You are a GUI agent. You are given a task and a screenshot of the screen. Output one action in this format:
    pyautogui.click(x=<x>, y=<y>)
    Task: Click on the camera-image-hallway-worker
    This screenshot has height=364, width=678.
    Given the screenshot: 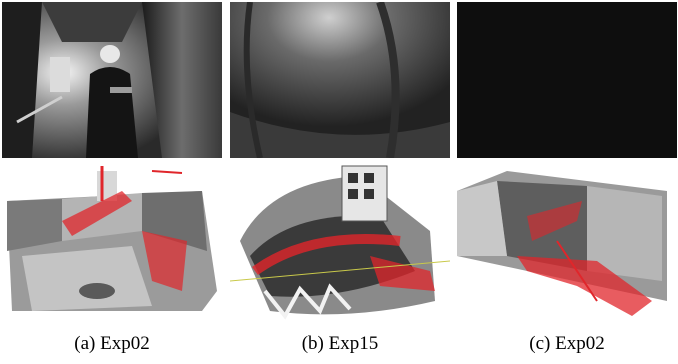 What is the action you would take?
    pyautogui.click(x=112, y=80)
    